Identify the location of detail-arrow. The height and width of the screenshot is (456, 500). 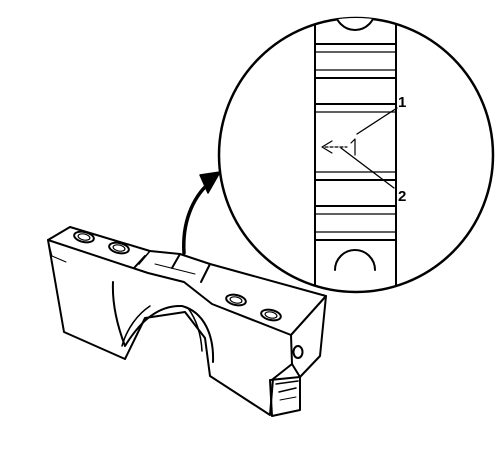
(201, 213).